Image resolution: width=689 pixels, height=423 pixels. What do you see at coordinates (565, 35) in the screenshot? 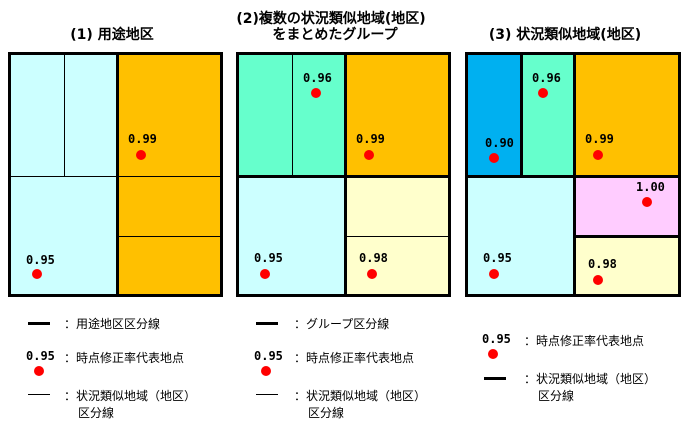
I see `panel3-title: (3) 状況類似地域(地区)` at bounding box center [565, 35].